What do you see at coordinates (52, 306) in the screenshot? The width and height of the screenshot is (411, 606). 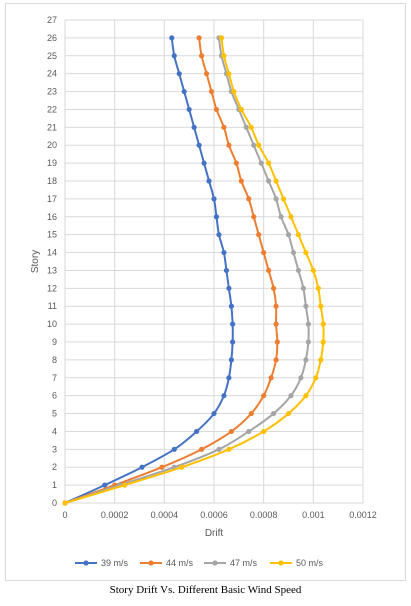 I see `y-tick-label: 11` at bounding box center [52, 306].